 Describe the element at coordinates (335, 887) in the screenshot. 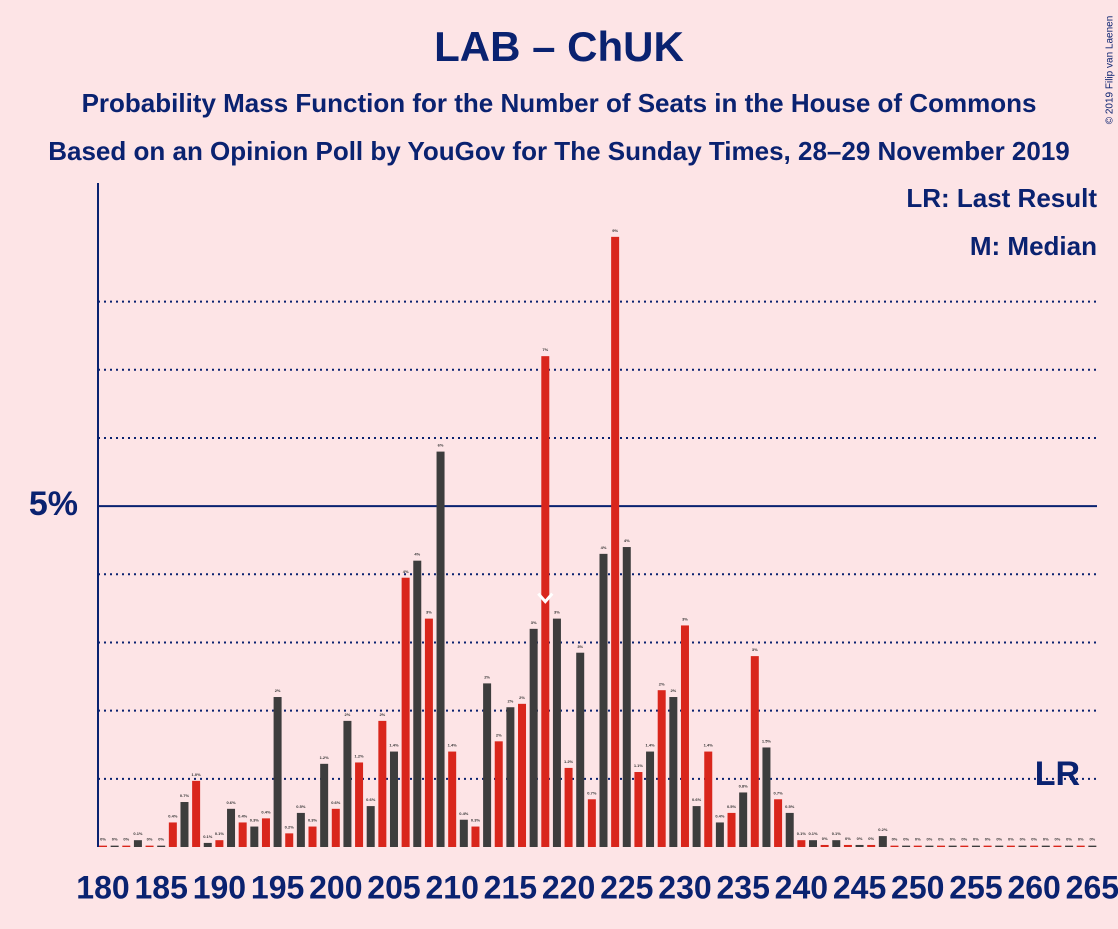

I see `x-tick-label: 200` at that location.